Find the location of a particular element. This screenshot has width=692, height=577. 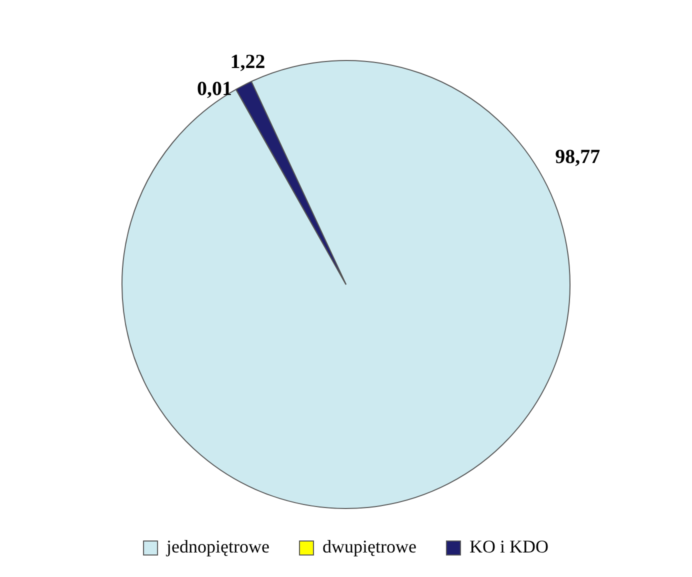

legend-label: KO i KDO is located at coordinates (508, 546).